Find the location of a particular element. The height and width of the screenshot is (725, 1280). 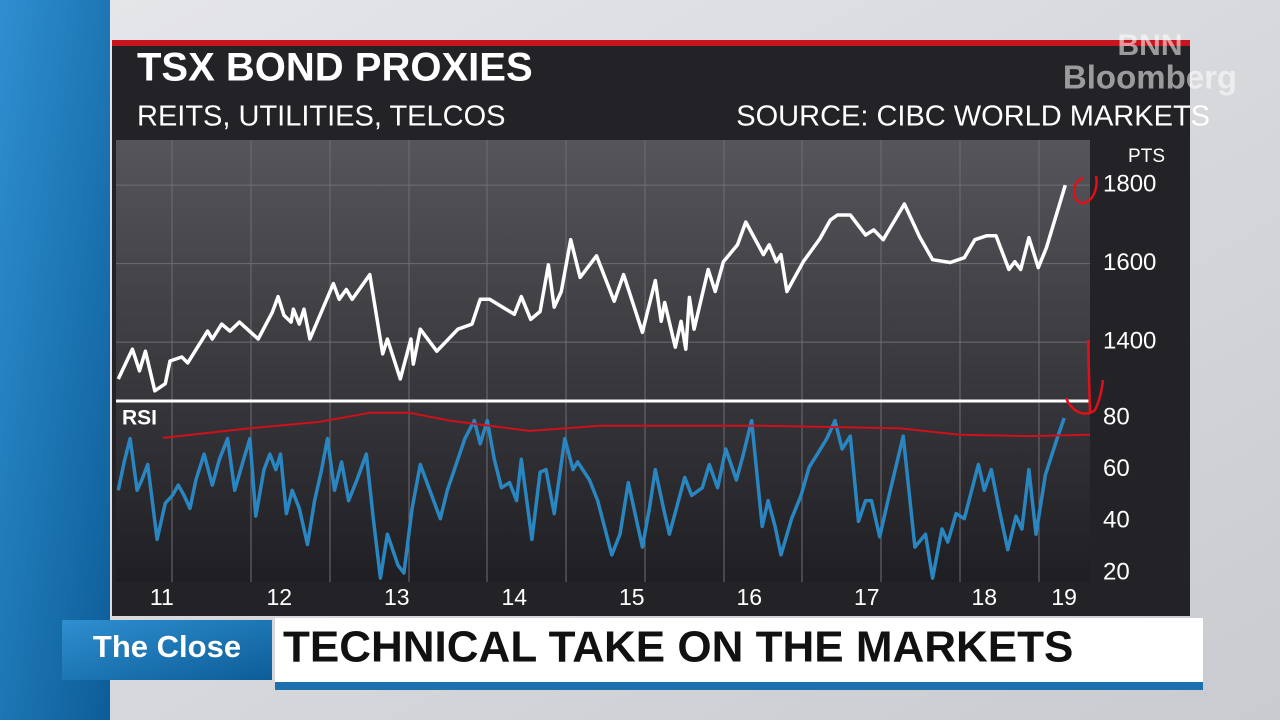

side-bar is located at coordinates (55, 360).